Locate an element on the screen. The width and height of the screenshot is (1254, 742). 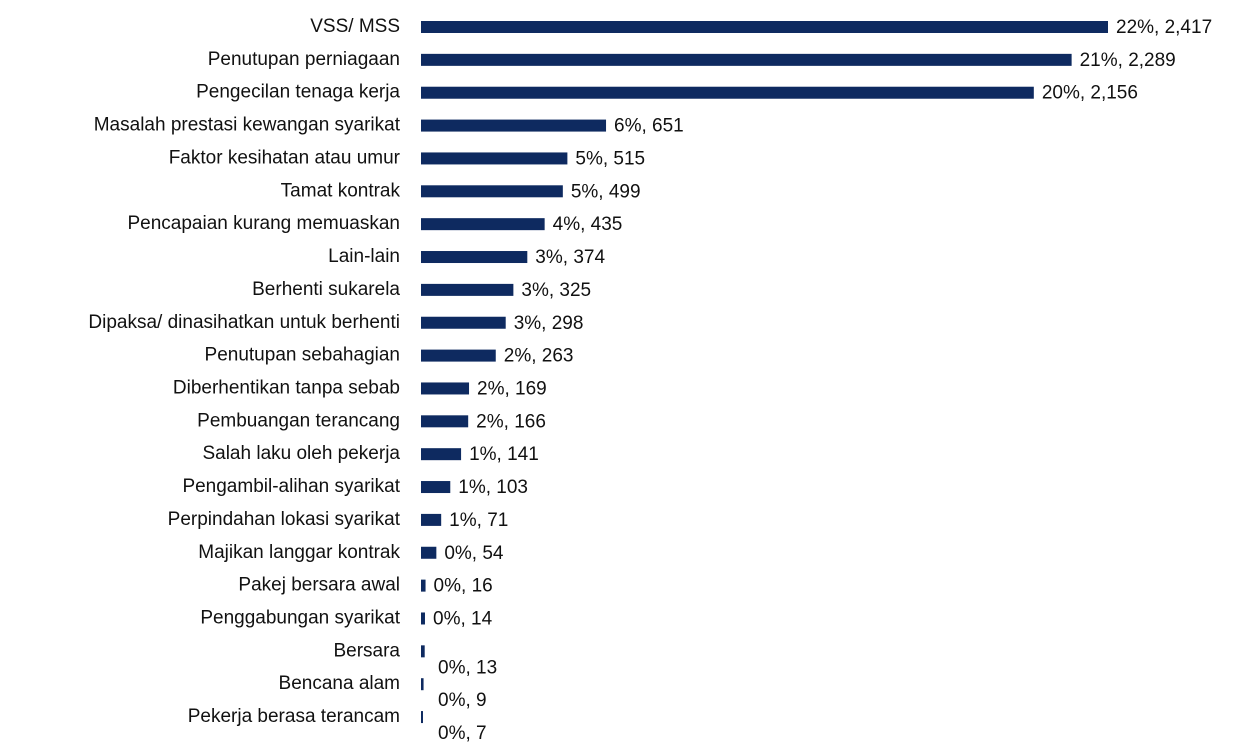
data-label: 1%, 71 is located at coordinates (478, 520).